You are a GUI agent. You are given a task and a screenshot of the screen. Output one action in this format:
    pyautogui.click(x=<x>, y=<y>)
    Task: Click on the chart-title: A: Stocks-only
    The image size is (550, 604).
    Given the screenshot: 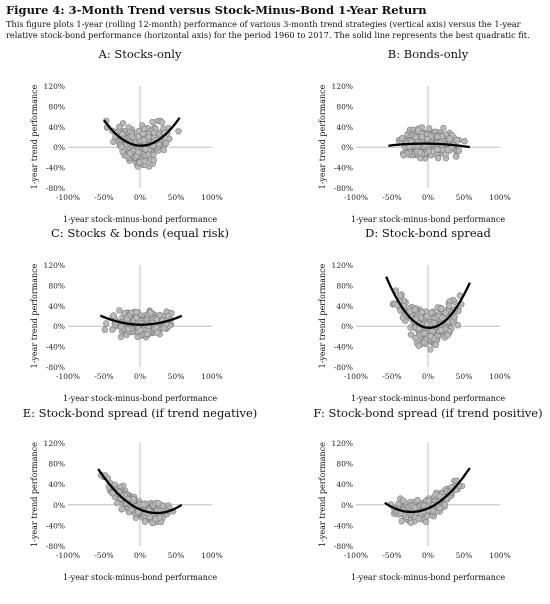 What is the action you would take?
    pyautogui.click(x=140, y=54)
    